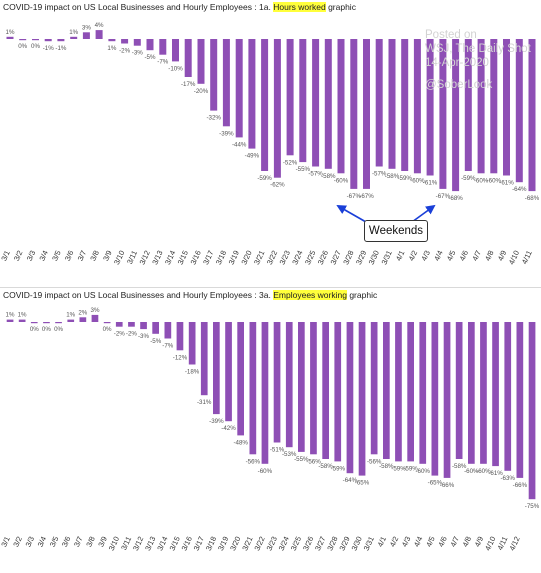 This screenshot has height=573, width=541. Describe the element at coordinates (451, 35) in the screenshot. I see `watermark-line: Posted on` at that location.